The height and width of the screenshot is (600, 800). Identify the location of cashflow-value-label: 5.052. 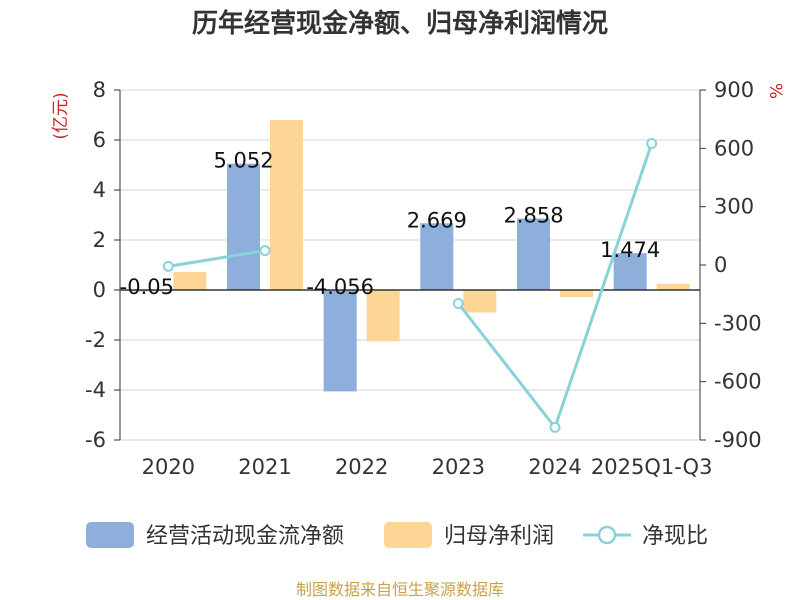
(243, 161).